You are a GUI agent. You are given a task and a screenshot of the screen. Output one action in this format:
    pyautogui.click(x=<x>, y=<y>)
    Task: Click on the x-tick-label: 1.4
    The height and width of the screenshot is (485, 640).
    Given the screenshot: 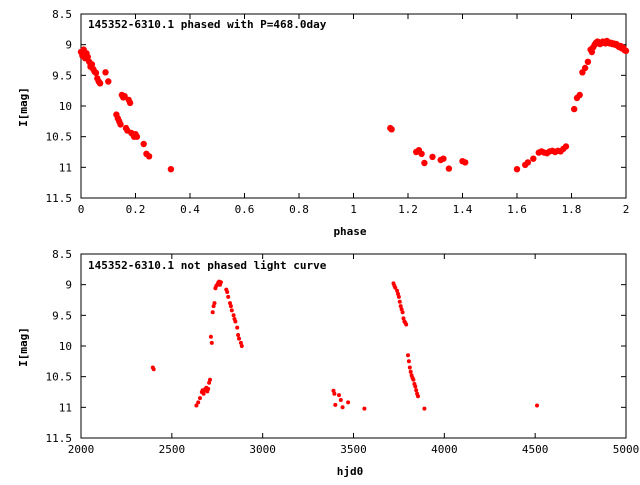 What is the action you would take?
    pyautogui.click(x=463, y=209)
    